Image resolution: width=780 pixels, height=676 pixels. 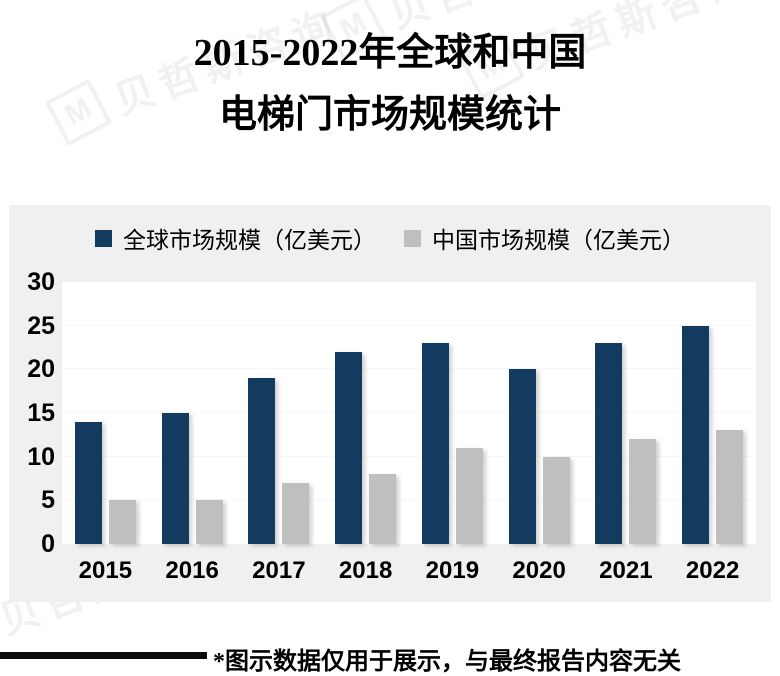 What do you see at coordinates (452, 413) in the screenshot?
I see `bar-group-2019` at bounding box center [452, 413].